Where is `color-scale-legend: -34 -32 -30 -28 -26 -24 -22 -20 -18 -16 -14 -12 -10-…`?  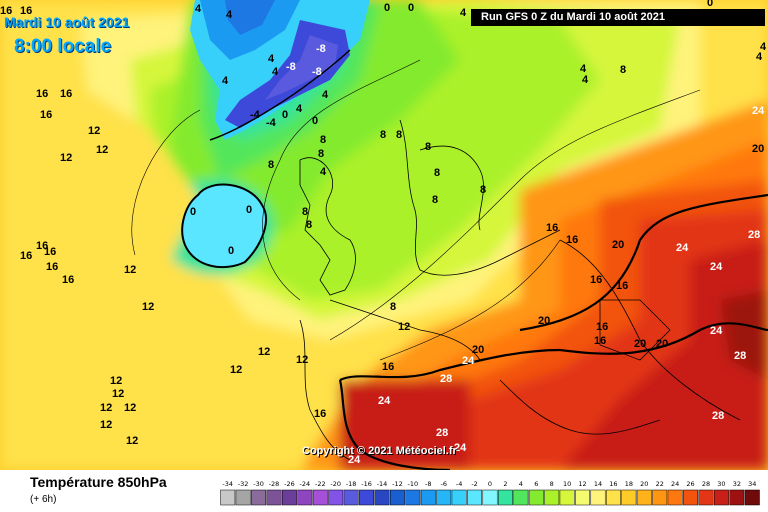 color-scale-legend: -34 -32 -30 -28 -26 -24 -22 -20 -18 -16 -14 -12 -10-… is located at coordinates (490, 493).